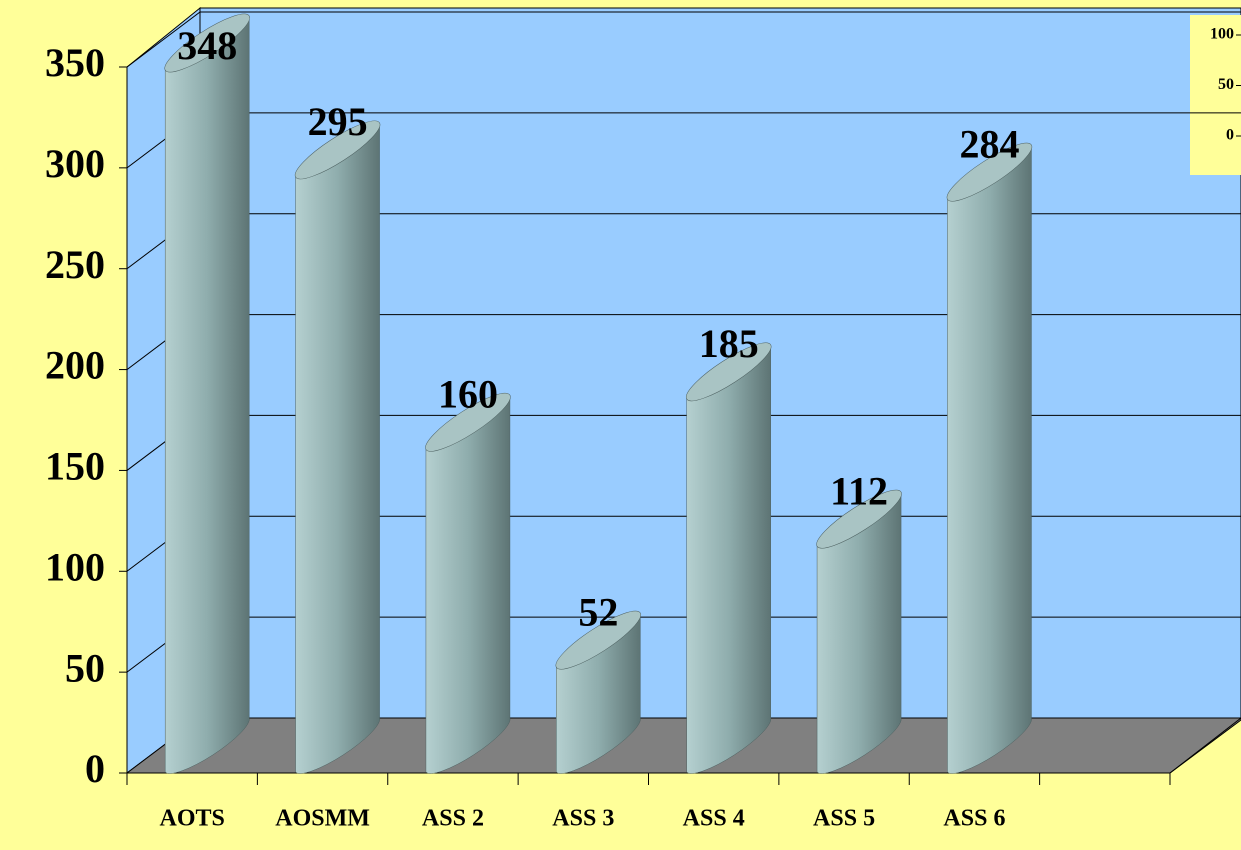  What do you see at coordinates (859, 490) in the screenshot?
I see `value-label: 112` at bounding box center [859, 490].